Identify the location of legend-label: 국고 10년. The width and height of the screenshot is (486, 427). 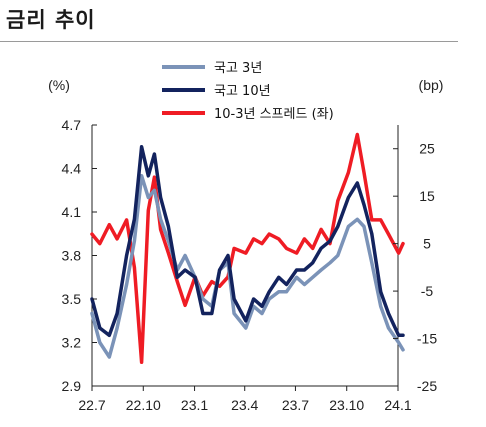
(242, 91).